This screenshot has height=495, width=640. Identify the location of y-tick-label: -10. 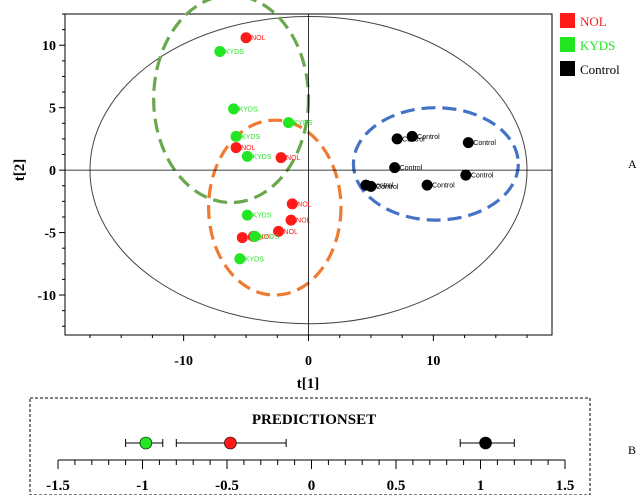
(46, 296).